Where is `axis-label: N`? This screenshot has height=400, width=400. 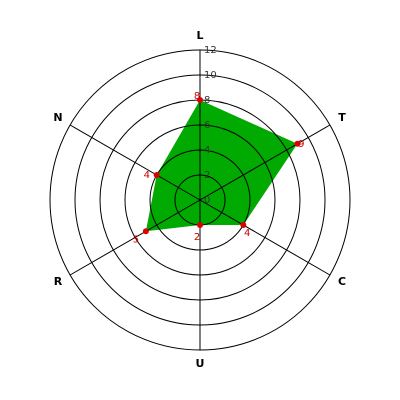
axis-label: N is located at coordinates (57, 117).